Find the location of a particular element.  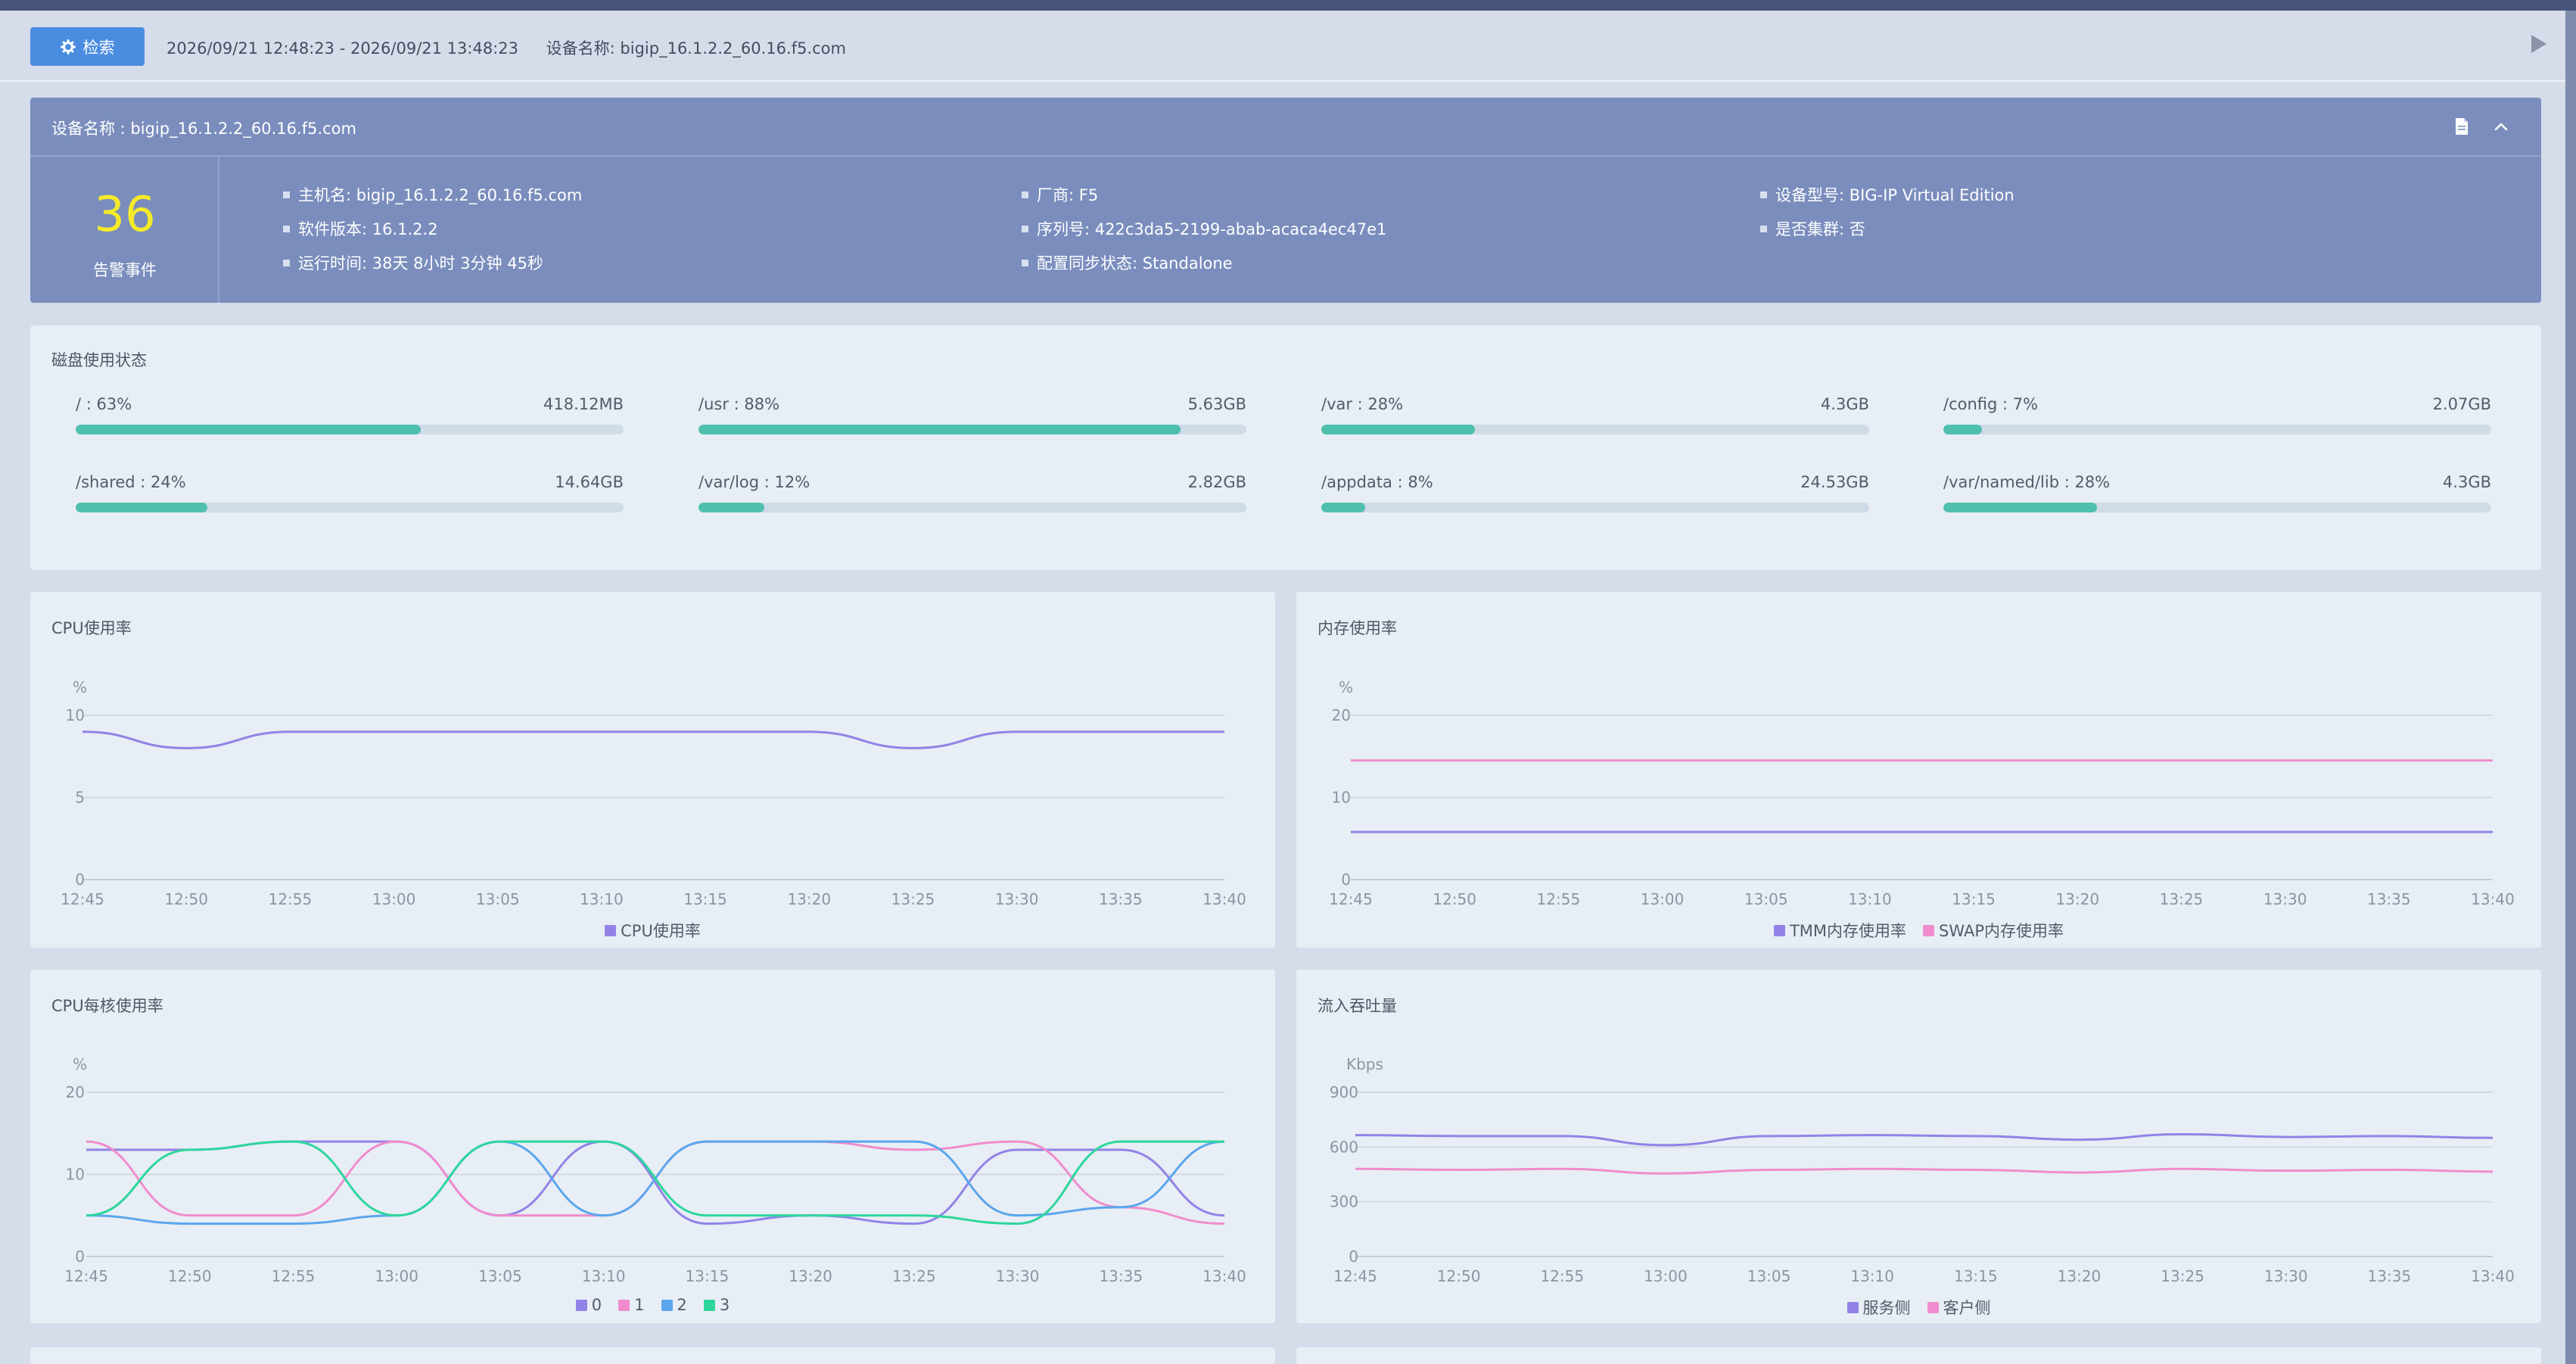

x-tick-label: 13:15 is located at coordinates (705, 899).